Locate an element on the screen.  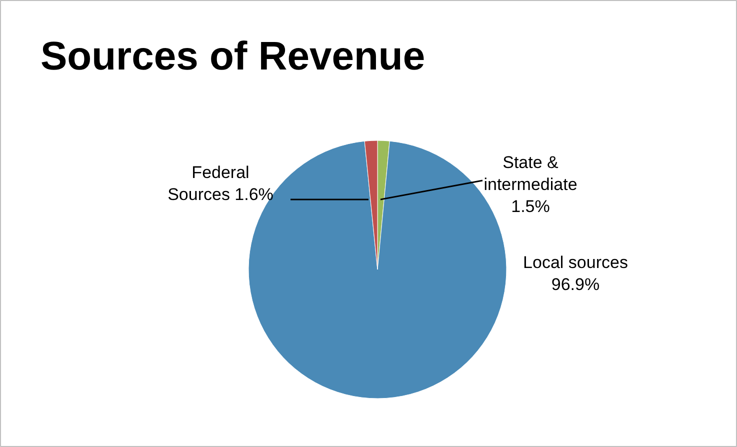
slice-label: State & intermediate is located at coordinates (531, 173).